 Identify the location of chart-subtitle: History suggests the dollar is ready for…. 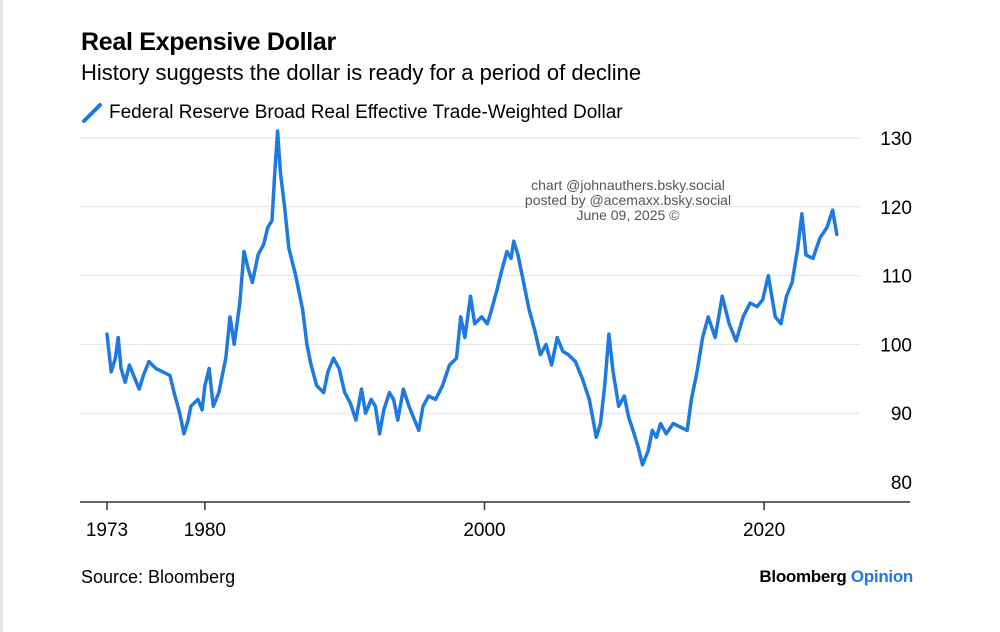
(361, 72).